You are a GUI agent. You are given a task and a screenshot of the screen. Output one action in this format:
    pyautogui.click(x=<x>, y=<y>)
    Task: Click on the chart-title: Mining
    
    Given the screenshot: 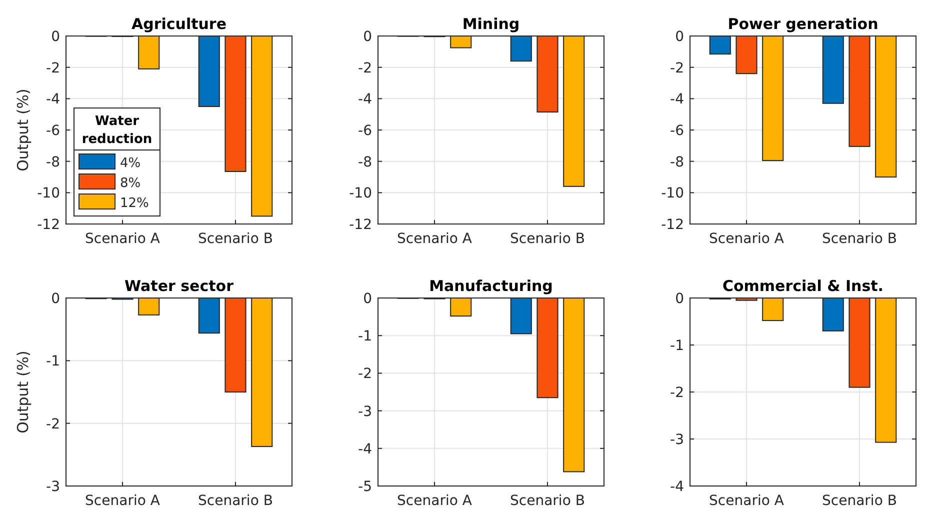 What is the action you would take?
    pyautogui.click(x=491, y=24)
    